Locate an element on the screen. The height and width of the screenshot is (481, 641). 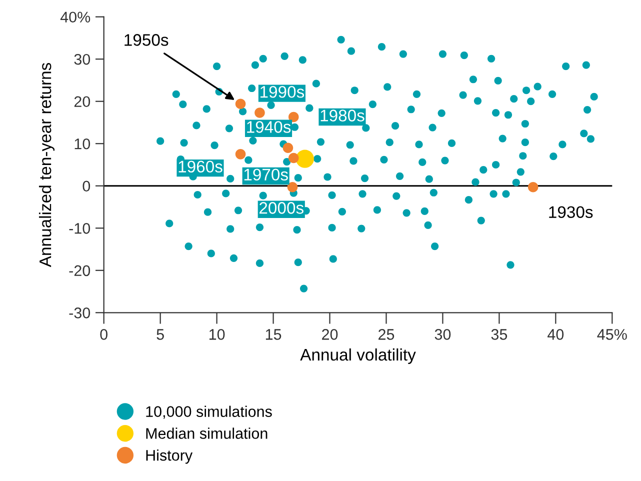
y-tick-label: -10 is located at coordinates (79, 228).